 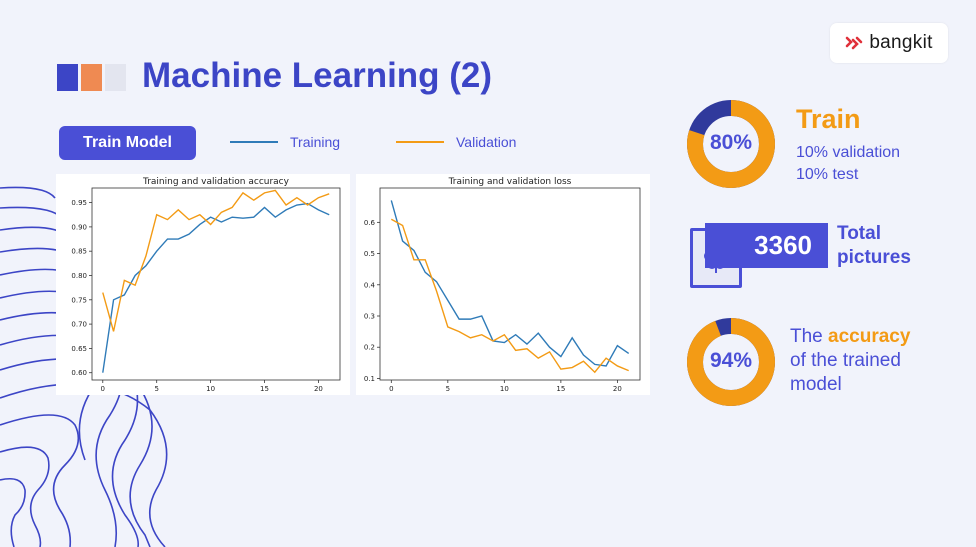 What do you see at coordinates (79, 227) in the screenshot?
I see `y-tick-label: 0.90` at bounding box center [79, 227].